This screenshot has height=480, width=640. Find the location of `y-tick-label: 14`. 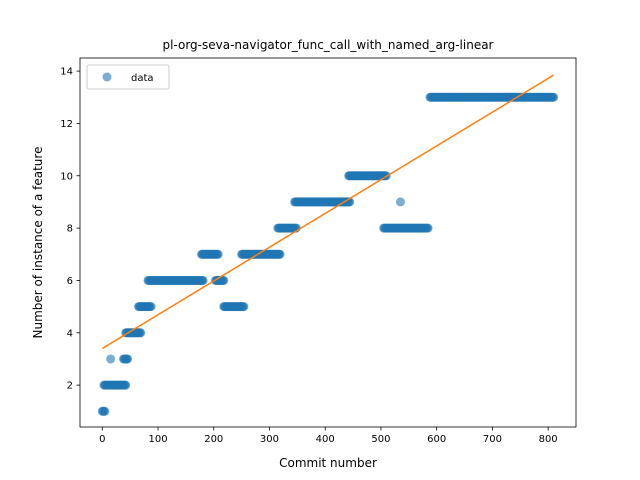

y-tick-label: 14 is located at coordinates (66, 72).